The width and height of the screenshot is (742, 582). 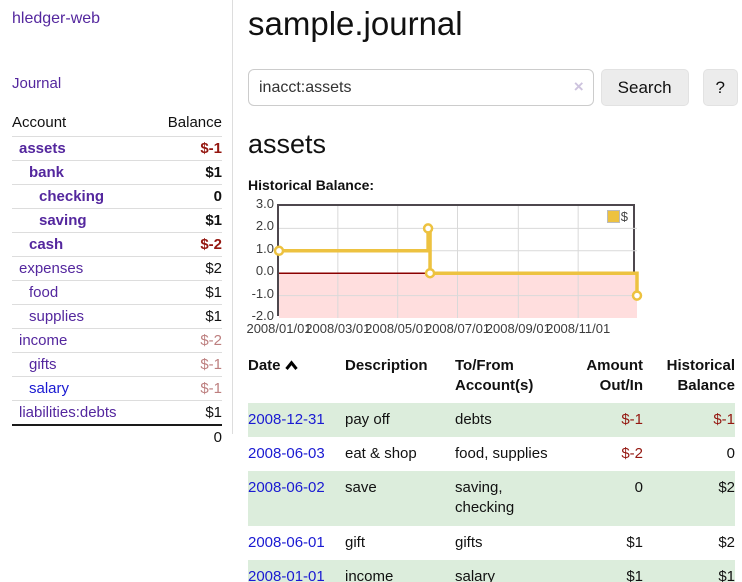 I want to click on account-row: checking 0, so click(x=117, y=196).